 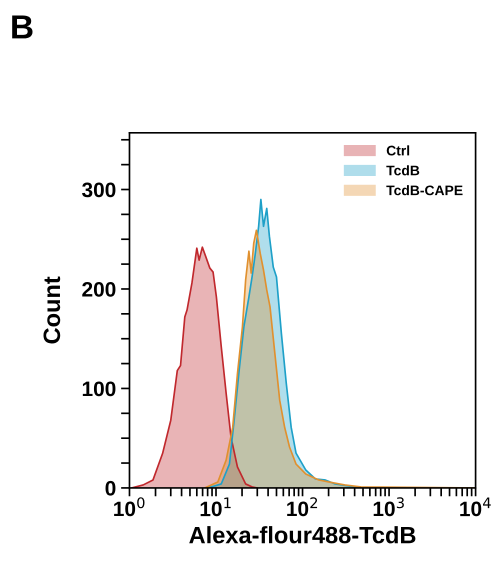 I want to click on legend-label: Ctrl, so click(x=398, y=150).